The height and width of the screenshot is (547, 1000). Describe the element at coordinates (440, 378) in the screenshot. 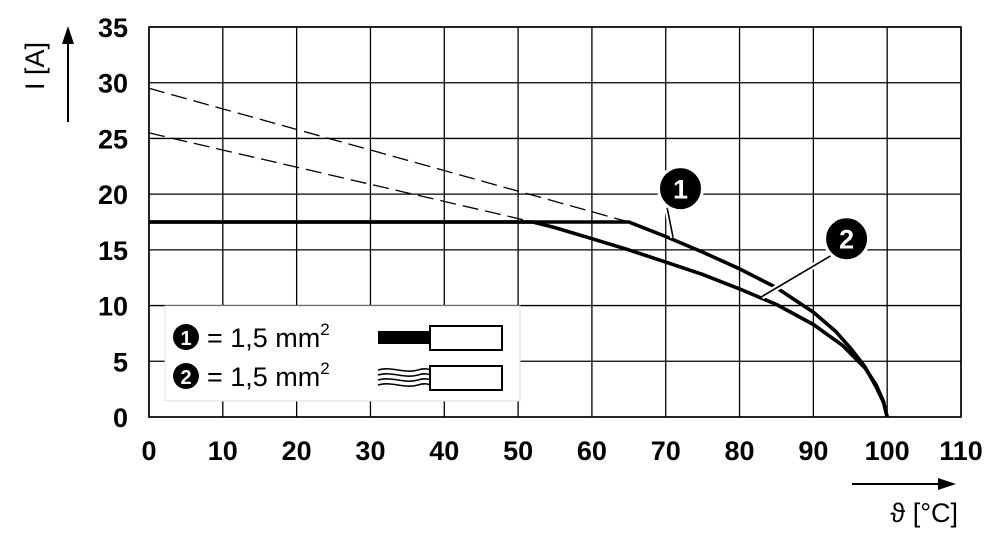

I see `stranded-conductor-icon` at that location.